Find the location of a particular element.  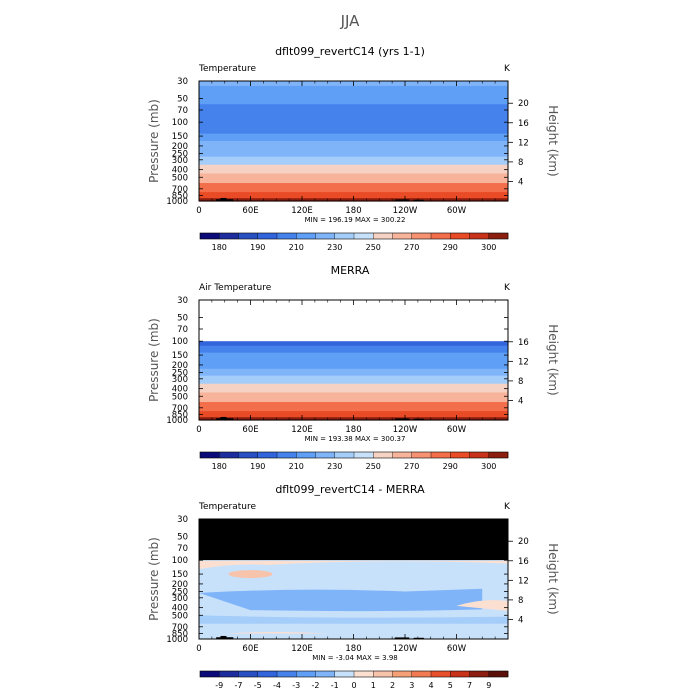

colorbar-label: 190 is located at coordinates (257, 247).